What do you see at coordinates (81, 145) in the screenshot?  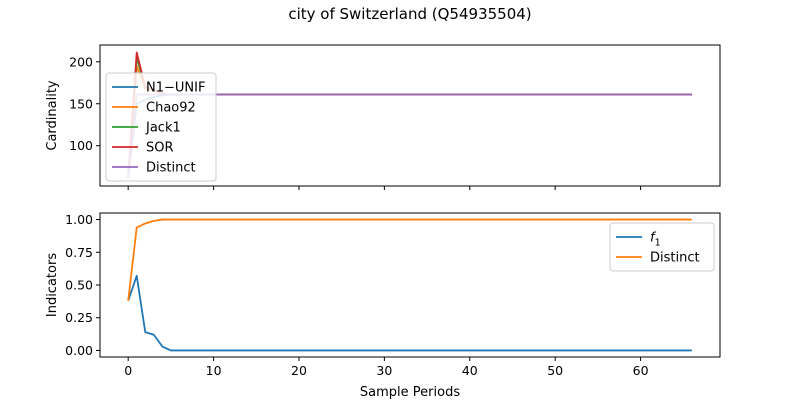 I see `y-tick-label: 100` at bounding box center [81, 145].